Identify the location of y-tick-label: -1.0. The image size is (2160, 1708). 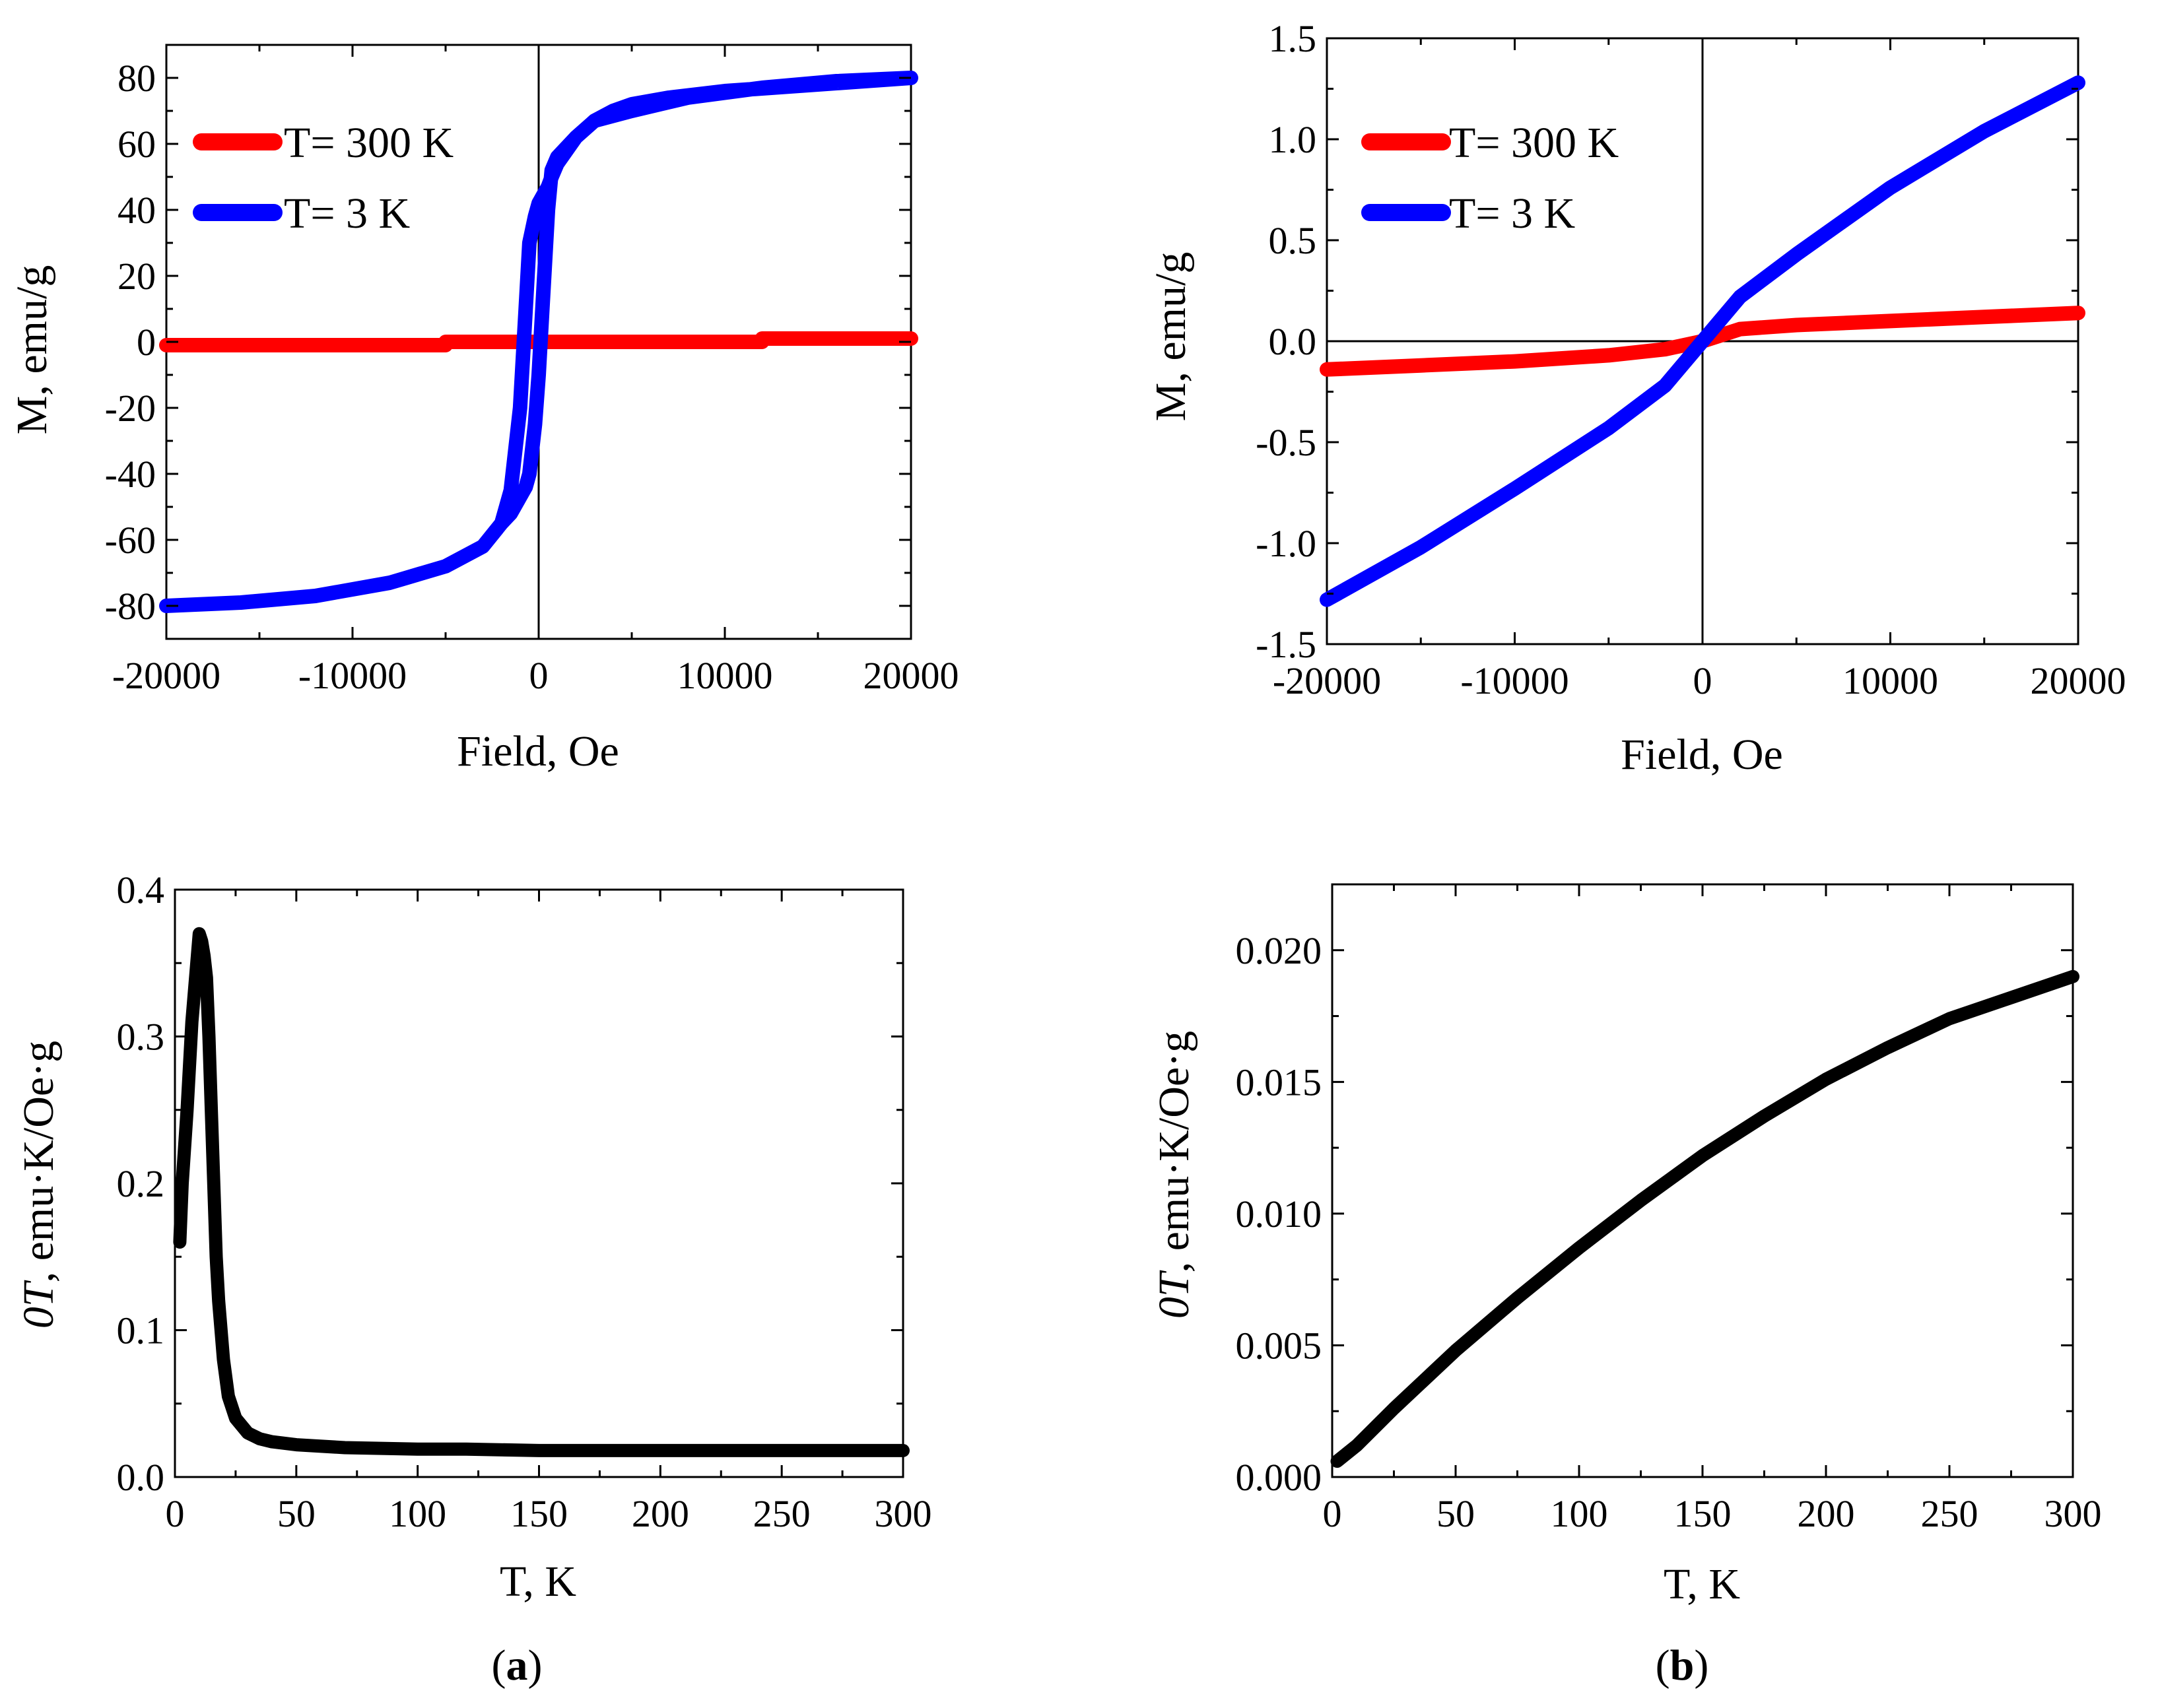
(1286, 543).